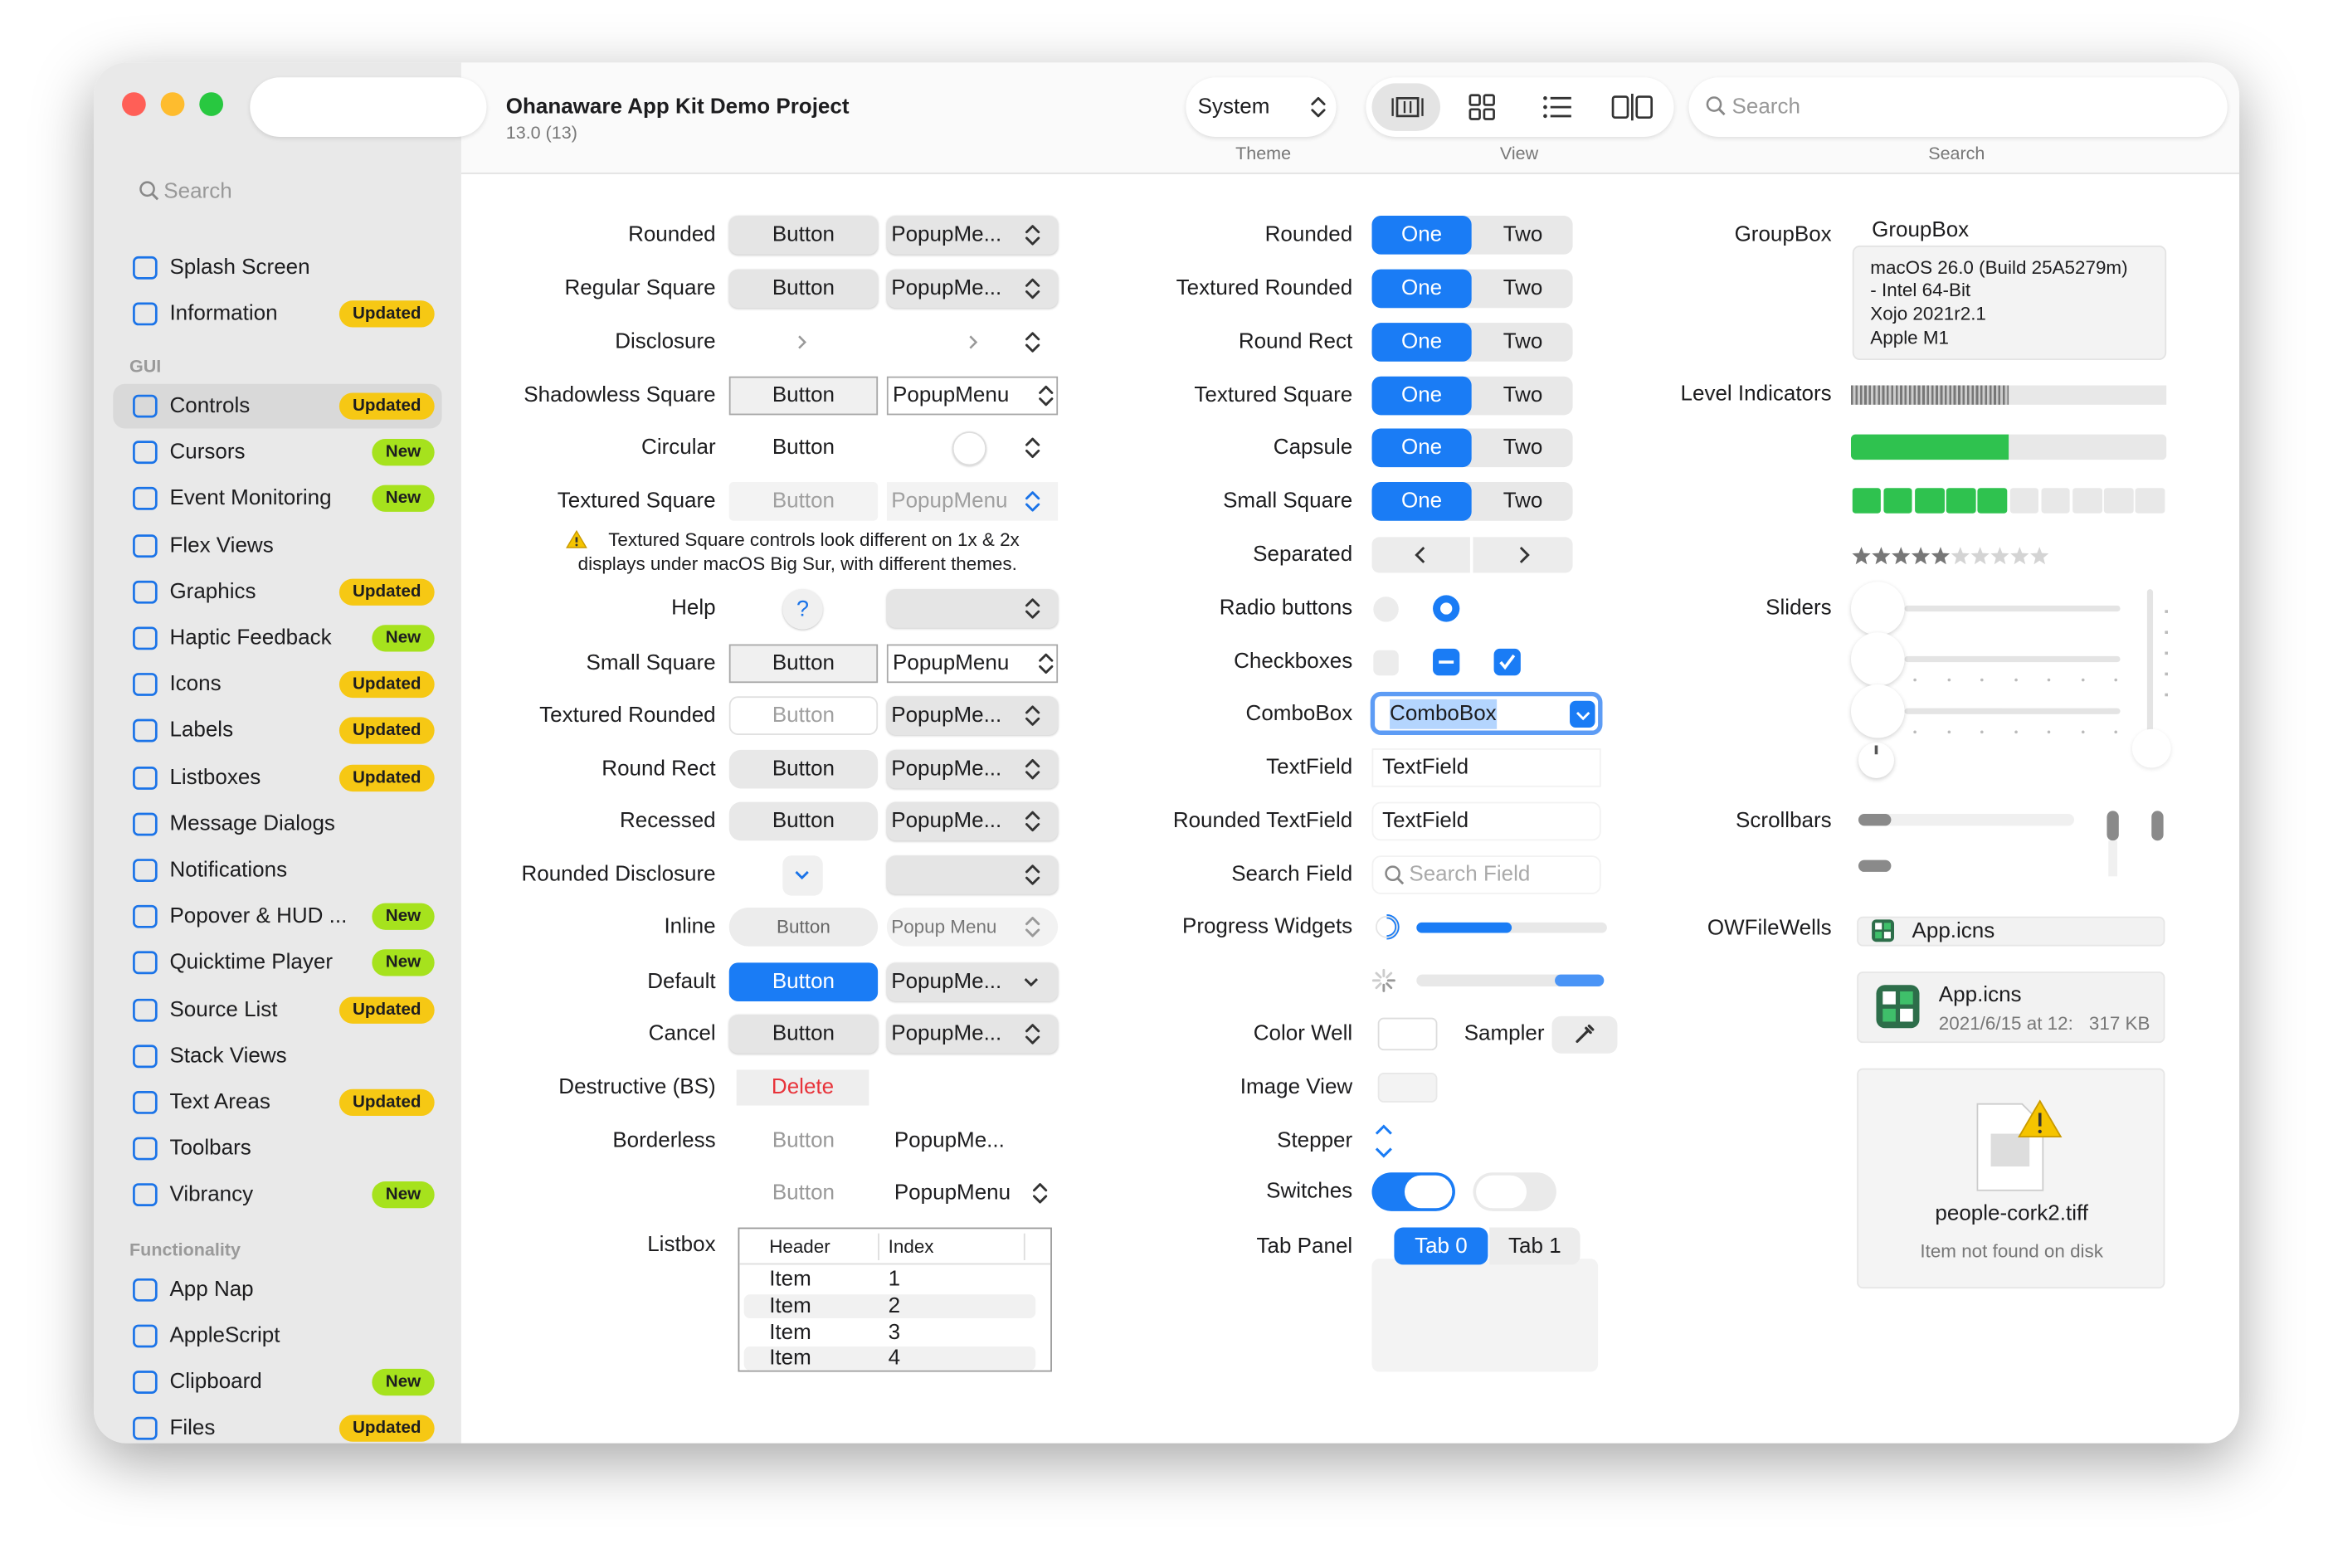 This screenshot has height=1568, width=2333. I want to click on sidebar-item: Graphics, so click(212, 592).